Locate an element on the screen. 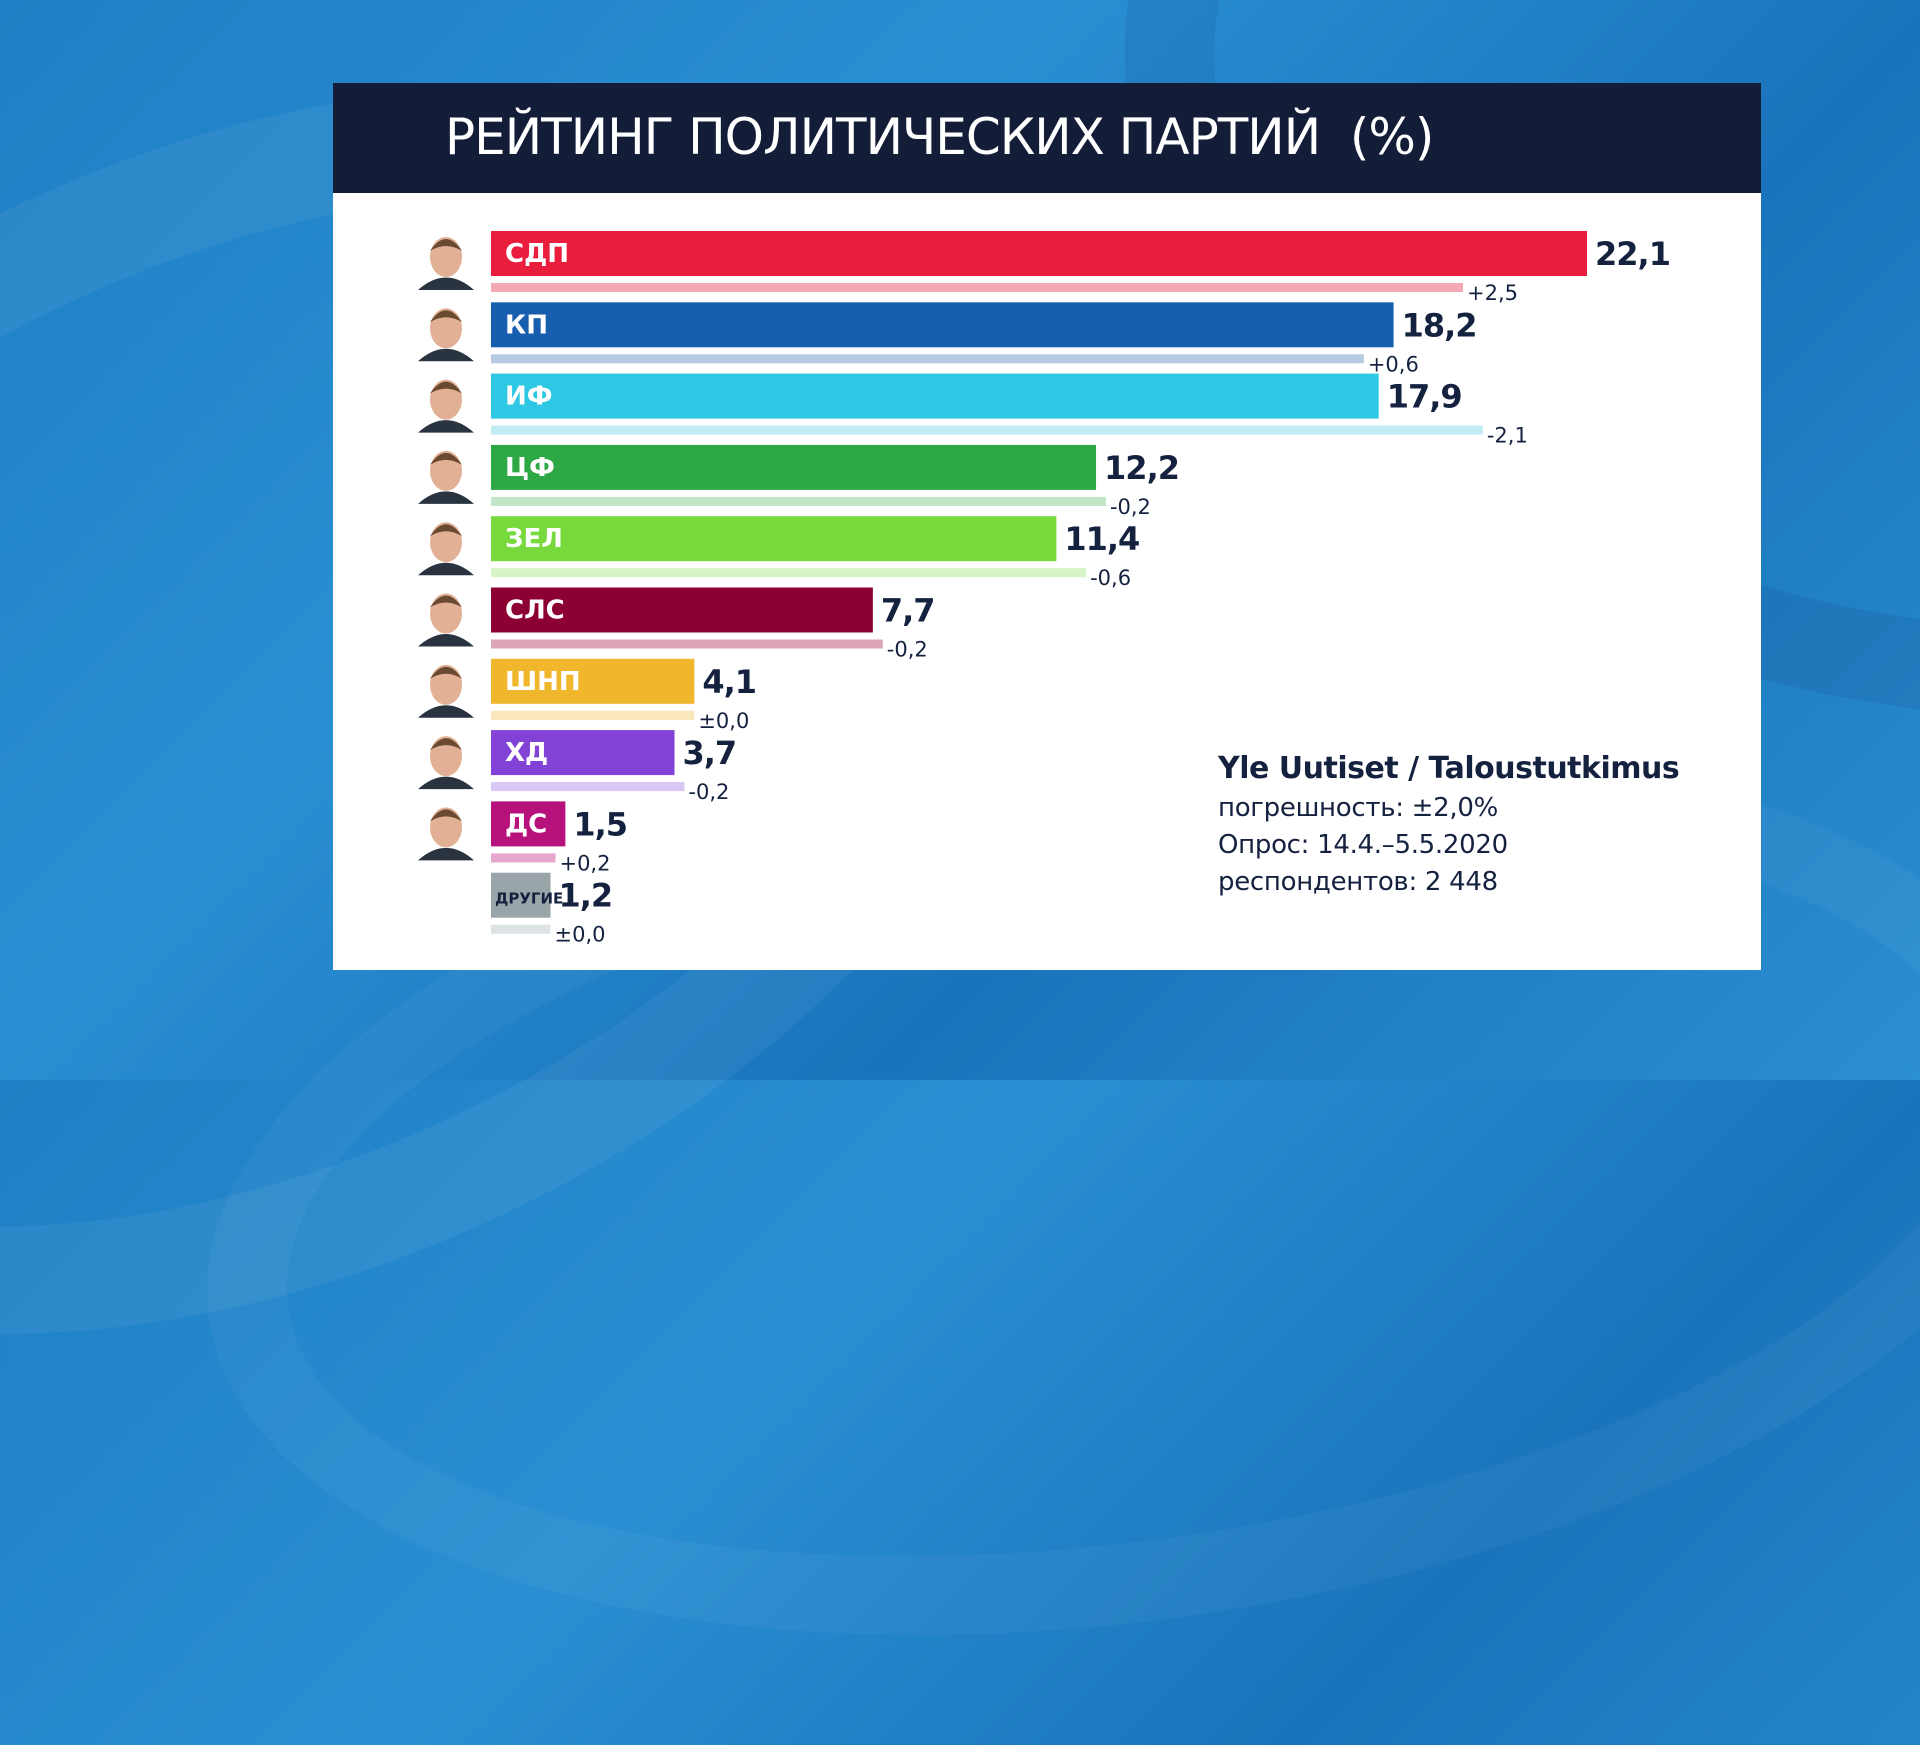  party-0-label: СДП is located at coordinates (537, 254).